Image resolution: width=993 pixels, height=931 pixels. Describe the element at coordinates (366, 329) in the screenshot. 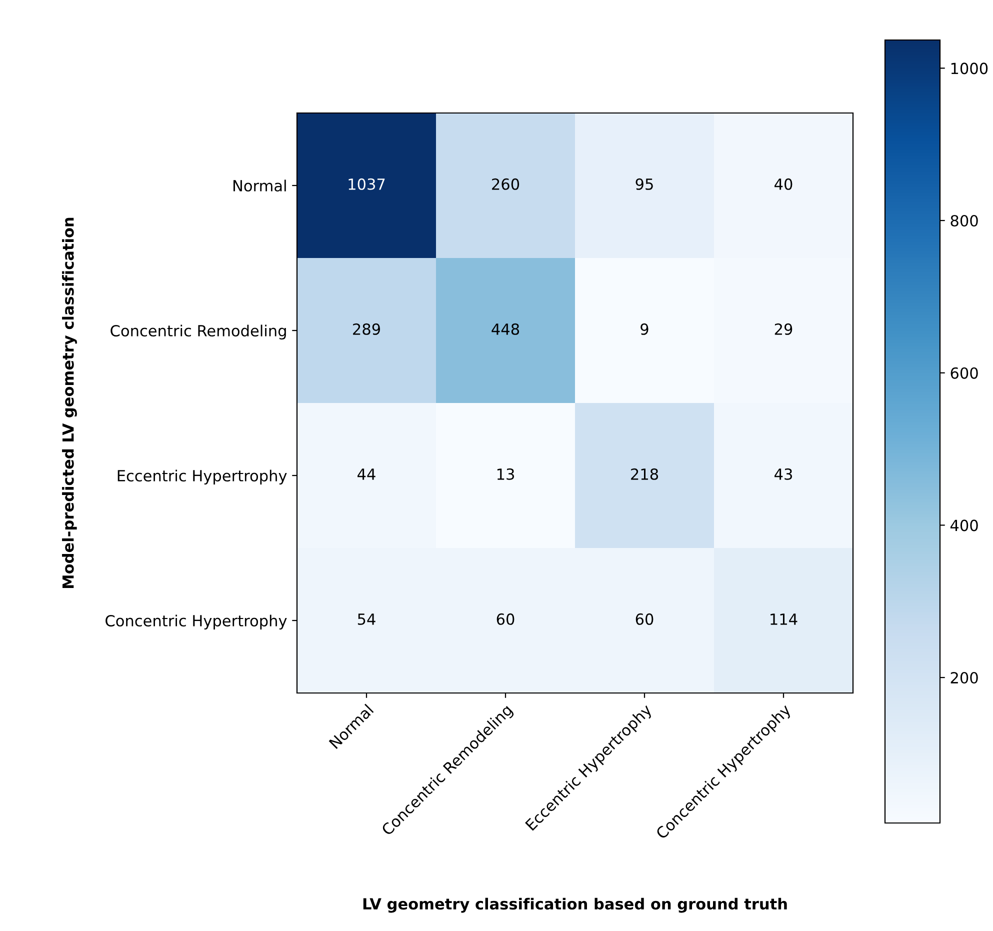

I see `data-label: 289` at that location.